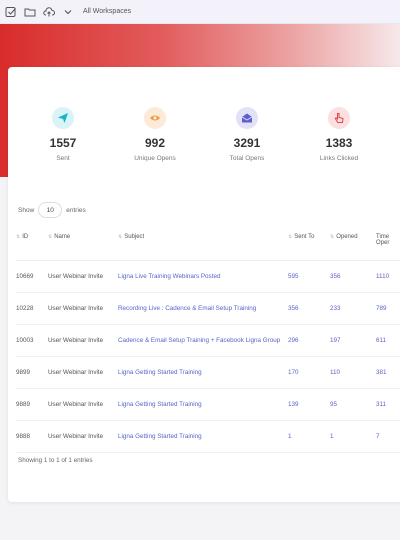 The image size is (400, 540). What do you see at coordinates (388, 404) in the screenshot?
I see `cell-time-opened: 311` at bounding box center [388, 404].